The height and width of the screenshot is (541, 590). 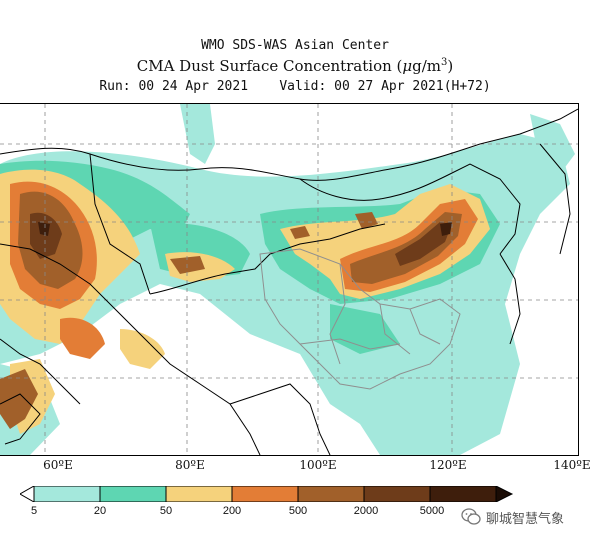 What do you see at coordinates (427, 66) in the screenshot?
I see `unit-rest: g/m` at bounding box center [427, 66].